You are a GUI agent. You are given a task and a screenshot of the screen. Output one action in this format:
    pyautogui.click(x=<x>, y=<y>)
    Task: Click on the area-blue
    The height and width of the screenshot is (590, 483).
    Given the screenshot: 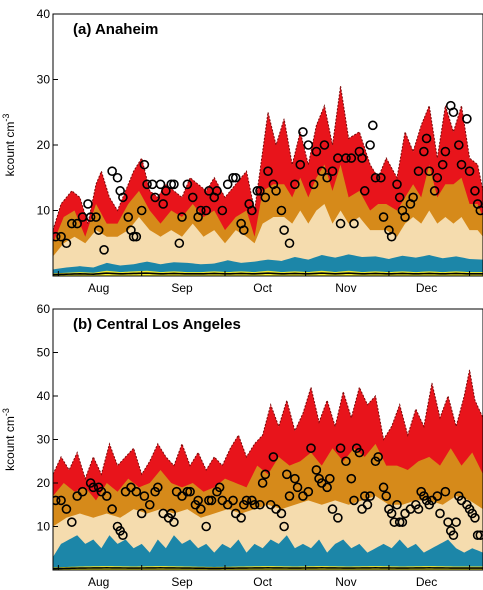 What is the action you would take?
    pyautogui.click(x=268, y=265)
    